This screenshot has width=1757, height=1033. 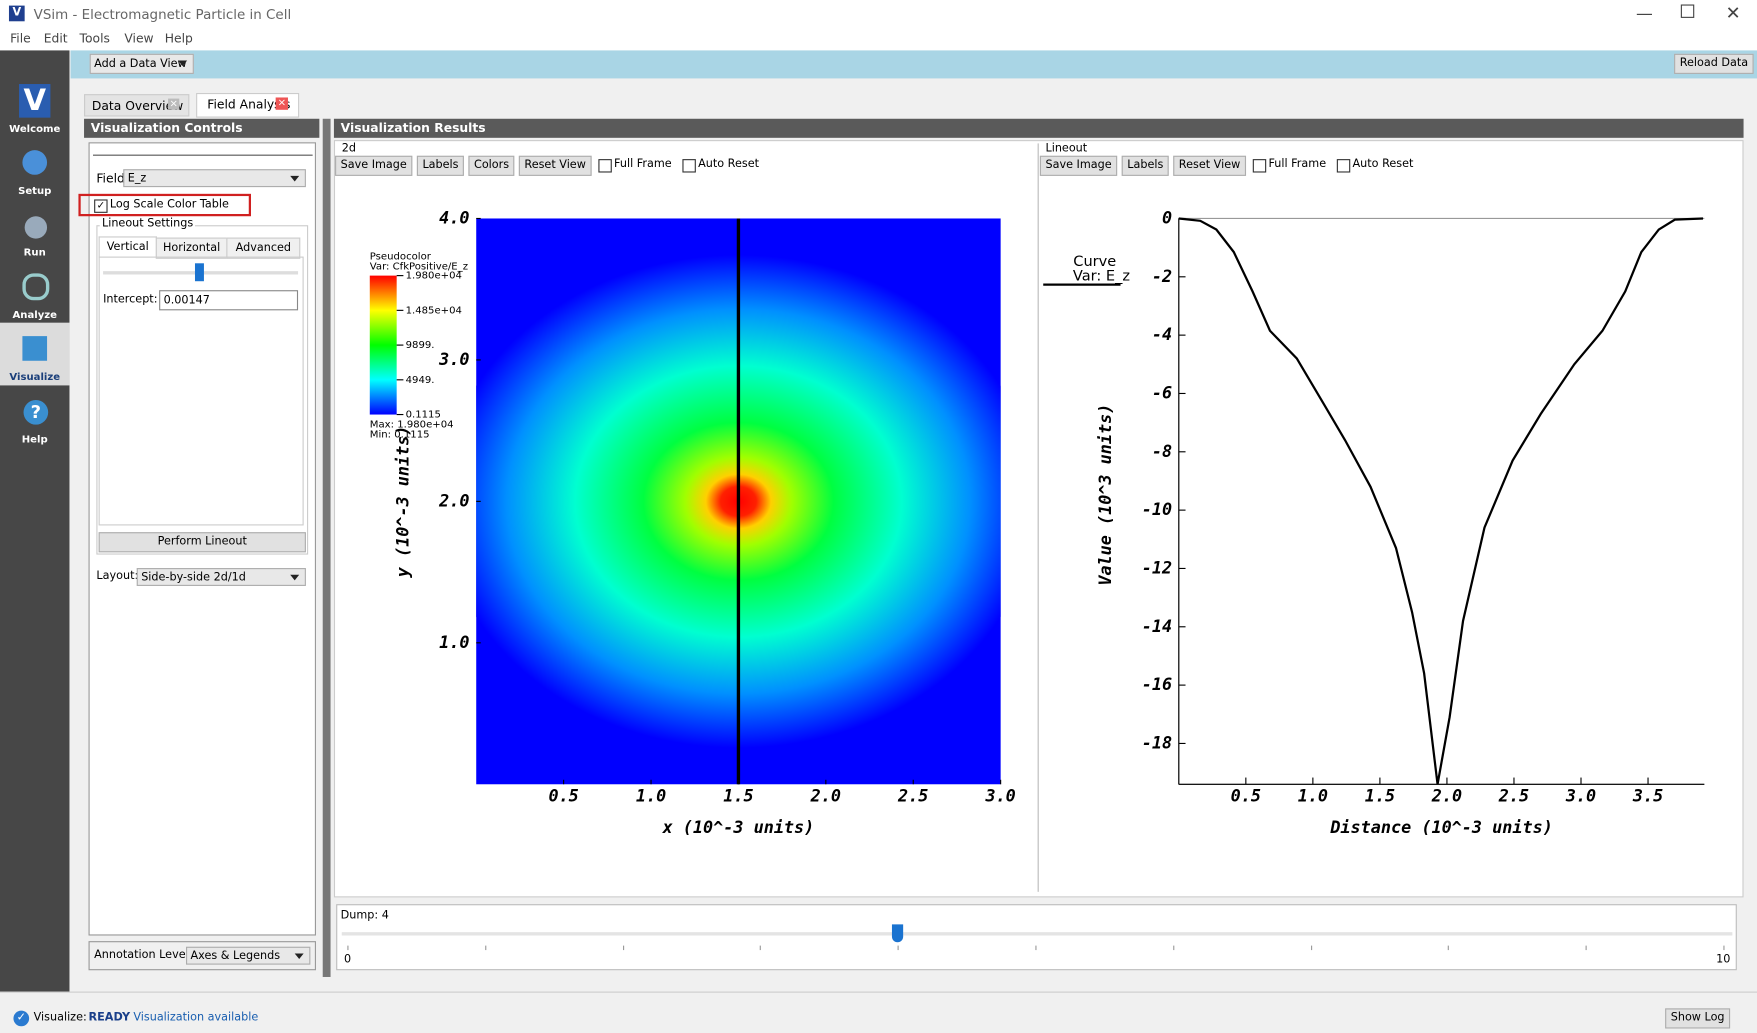 What do you see at coordinates (1162, 451) in the screenshot?
I see `y-tick-label: -8` at bounding box center [1162, 451].